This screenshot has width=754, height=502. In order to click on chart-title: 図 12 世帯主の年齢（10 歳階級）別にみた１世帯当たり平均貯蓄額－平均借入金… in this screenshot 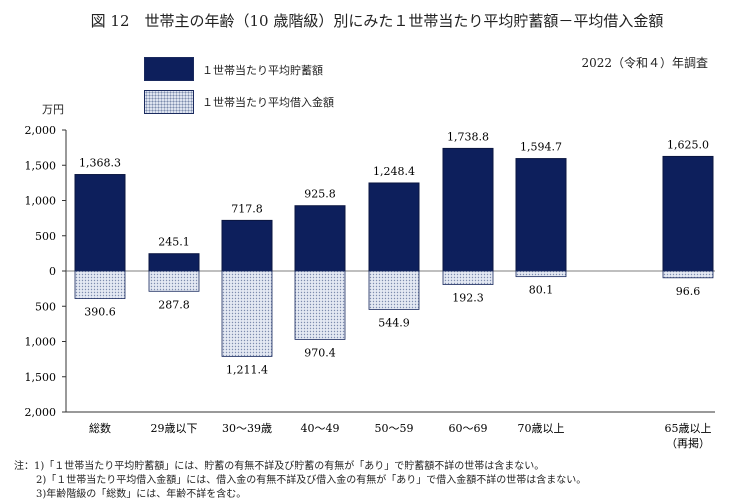, I will do `click(377, 21)`.